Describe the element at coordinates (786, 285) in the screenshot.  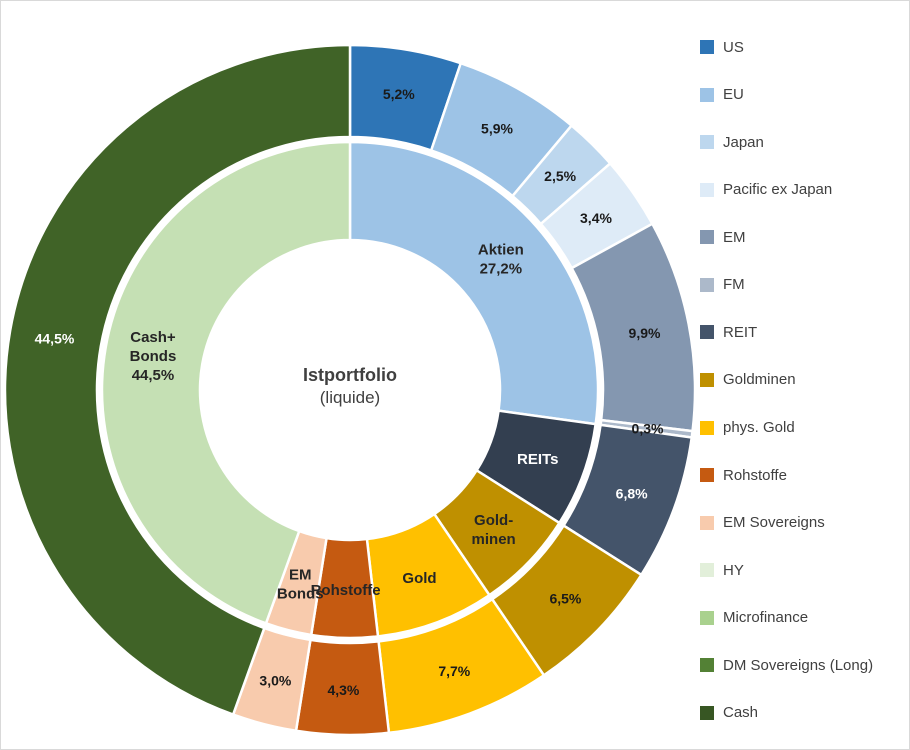
I see `legend-item-fm: FM` at that location.